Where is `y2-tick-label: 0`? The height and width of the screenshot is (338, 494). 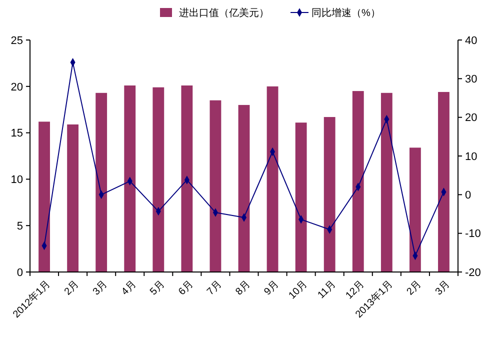 y2-tick-label: 0 is located at coordinates (468, 196).